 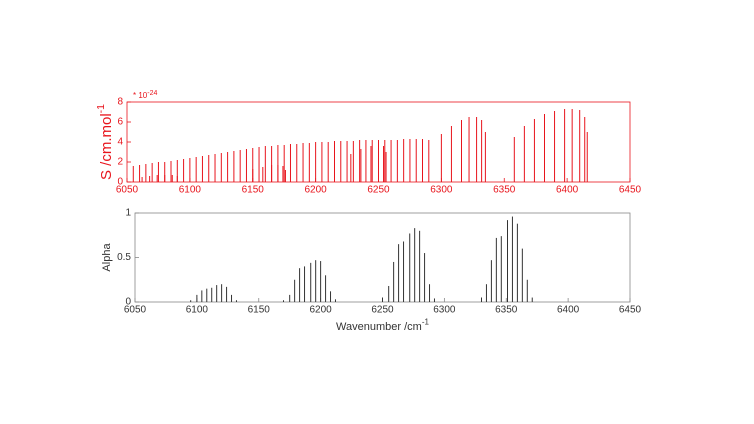 I want to click on y-multiplier-text: * 10, so click(x=140, y=95).